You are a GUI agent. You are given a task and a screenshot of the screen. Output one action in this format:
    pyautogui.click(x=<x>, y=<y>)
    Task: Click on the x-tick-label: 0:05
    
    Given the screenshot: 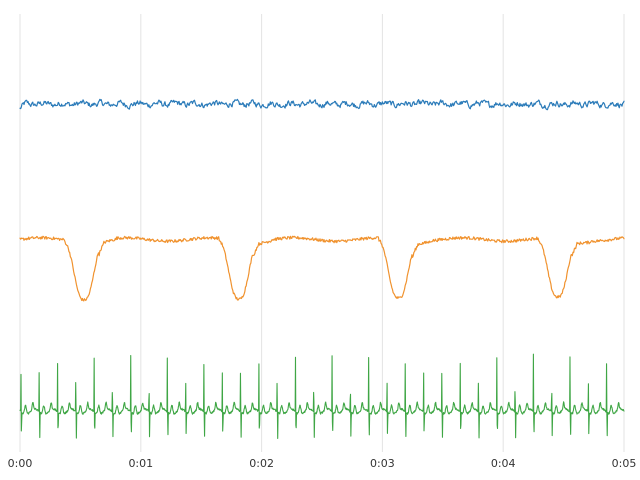 What is the action you would take?
    pyautogui.click(x=624, y=463)
    